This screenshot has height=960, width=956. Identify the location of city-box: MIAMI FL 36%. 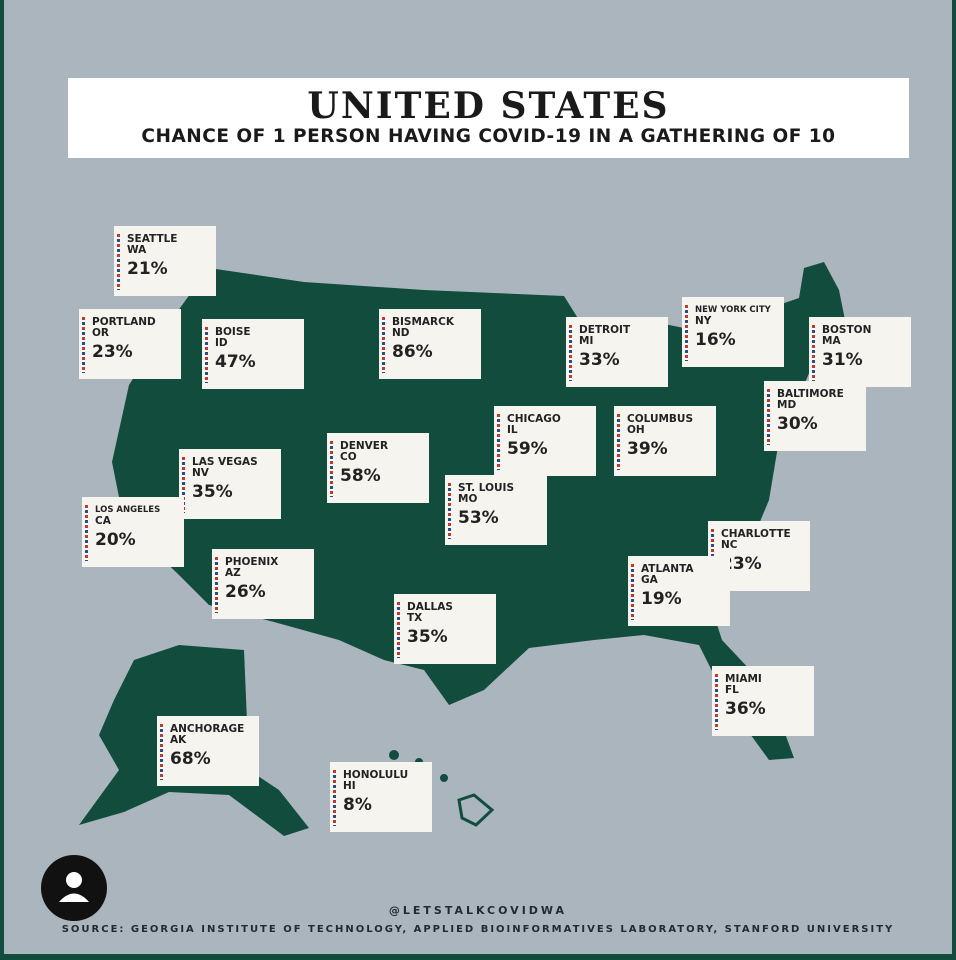
(763, 701).